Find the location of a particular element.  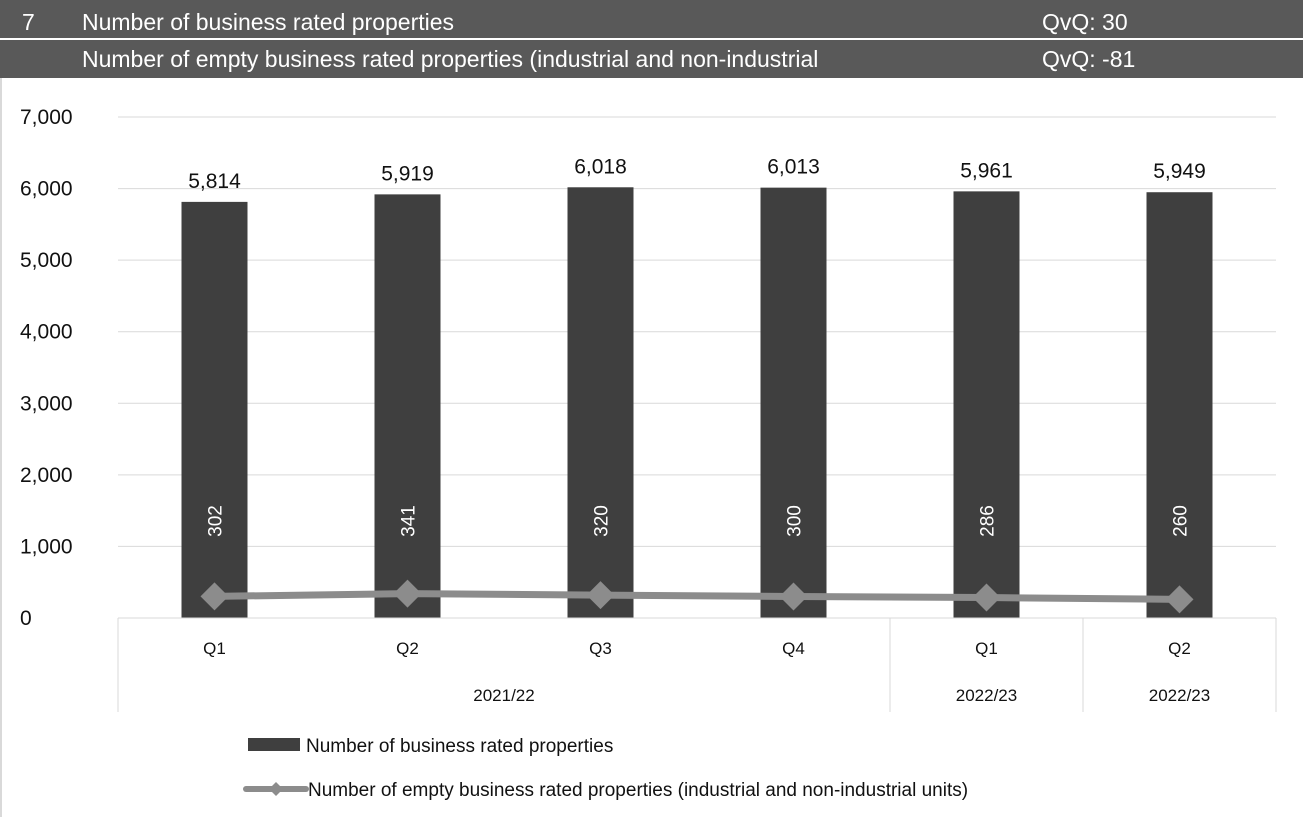

header-divider is located at coordinates (651, 39).